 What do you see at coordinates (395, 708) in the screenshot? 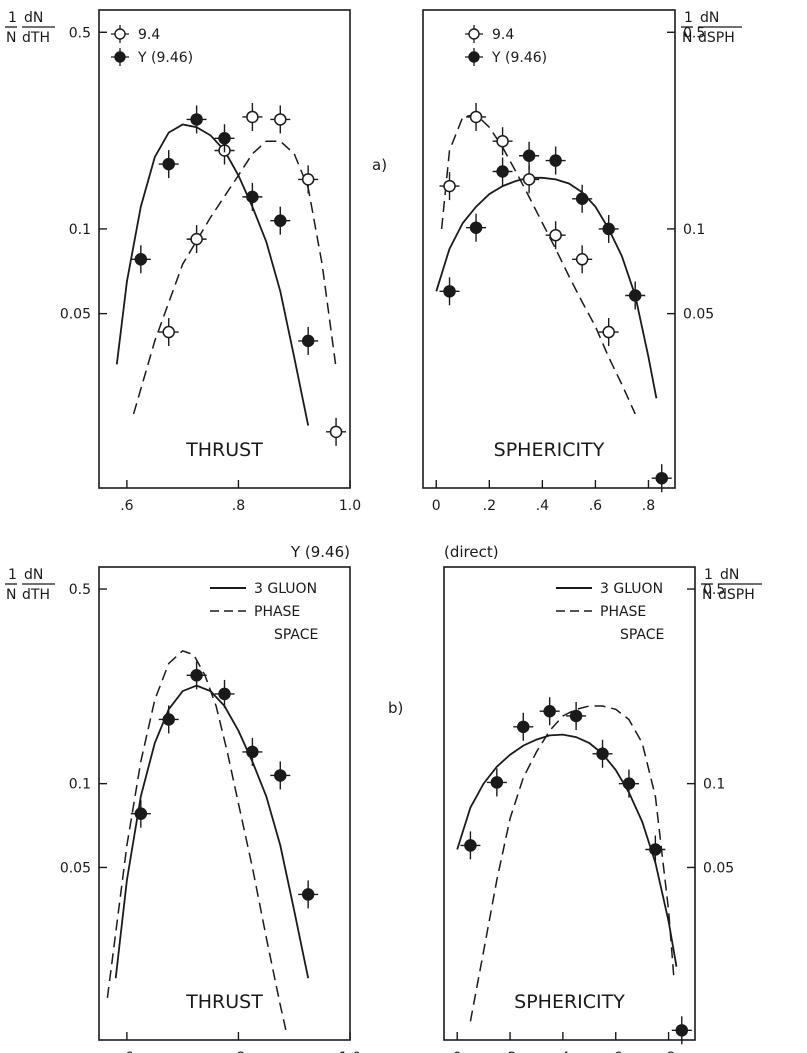
I see `panel-tag: b)` at bounding box center [395, 708].